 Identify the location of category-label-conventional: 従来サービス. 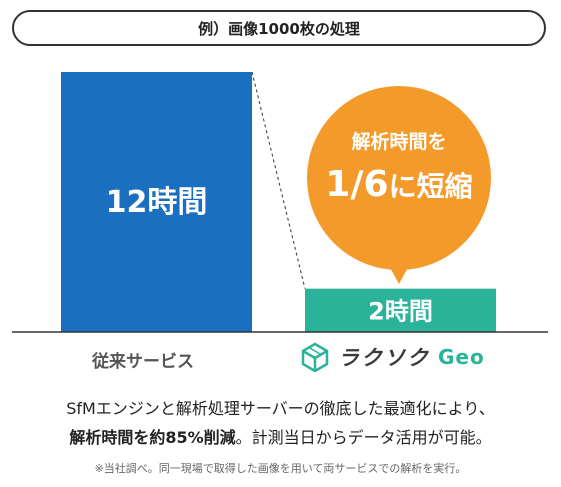
(143, 362).